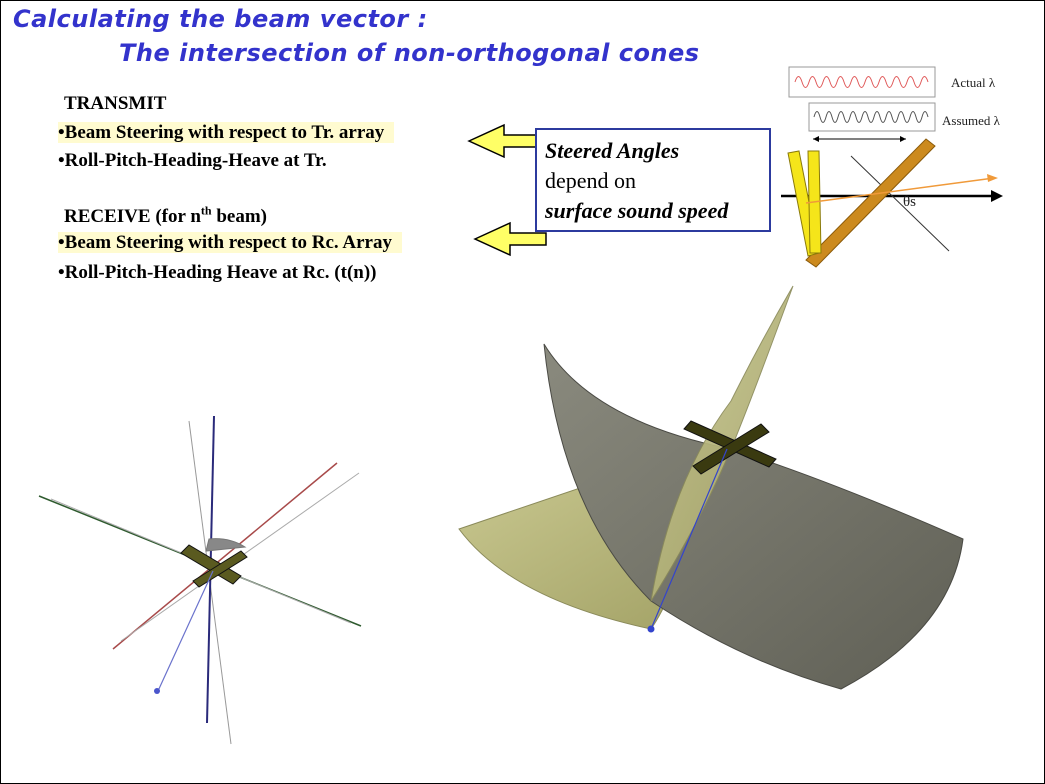 The height and width of the screenshot is (784, 1045). I want to click on transmit-bullet-steering: •Beam Steering with respect to Tr. array, so click(226, 133).